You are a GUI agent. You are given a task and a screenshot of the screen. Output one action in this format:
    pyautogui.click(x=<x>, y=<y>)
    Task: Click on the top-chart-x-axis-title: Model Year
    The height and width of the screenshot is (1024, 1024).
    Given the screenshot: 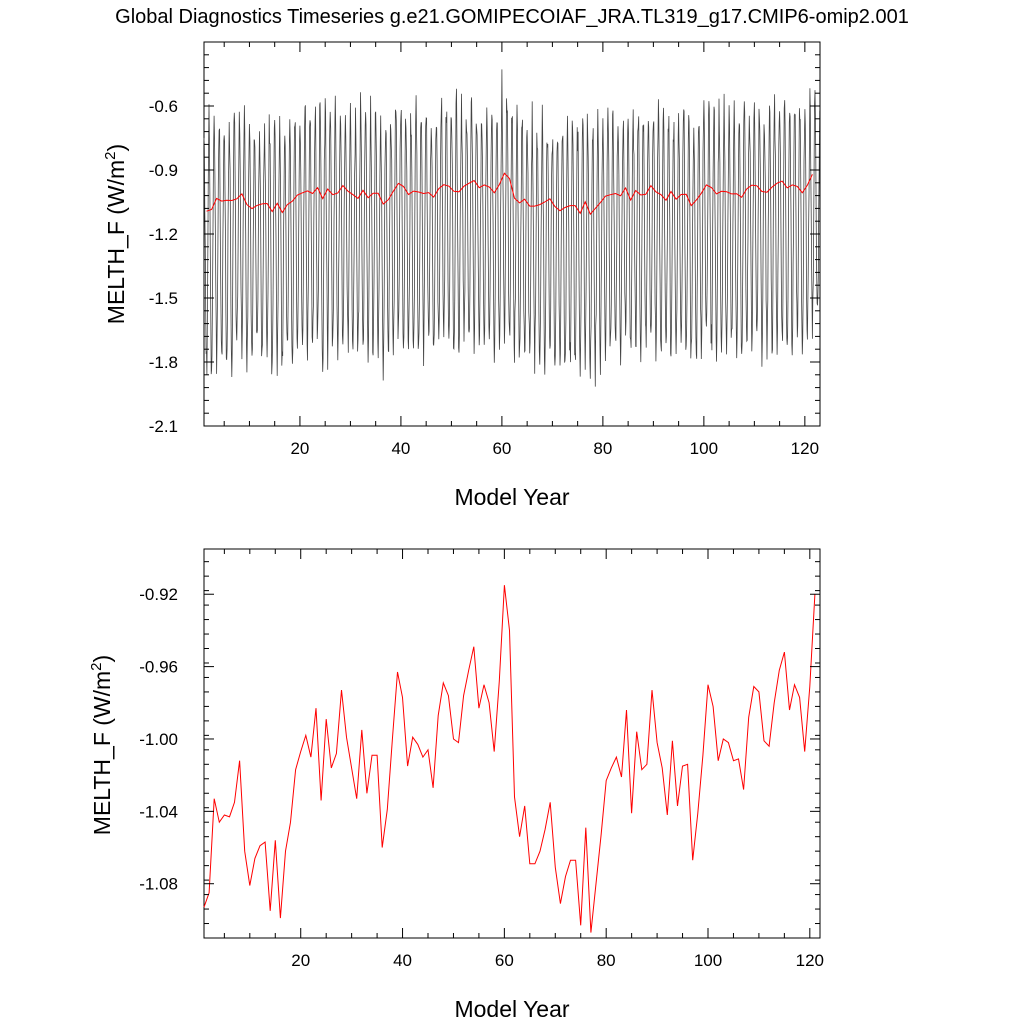 What is the action you would take?
    pyautogui.click(x=511, y=497)
    